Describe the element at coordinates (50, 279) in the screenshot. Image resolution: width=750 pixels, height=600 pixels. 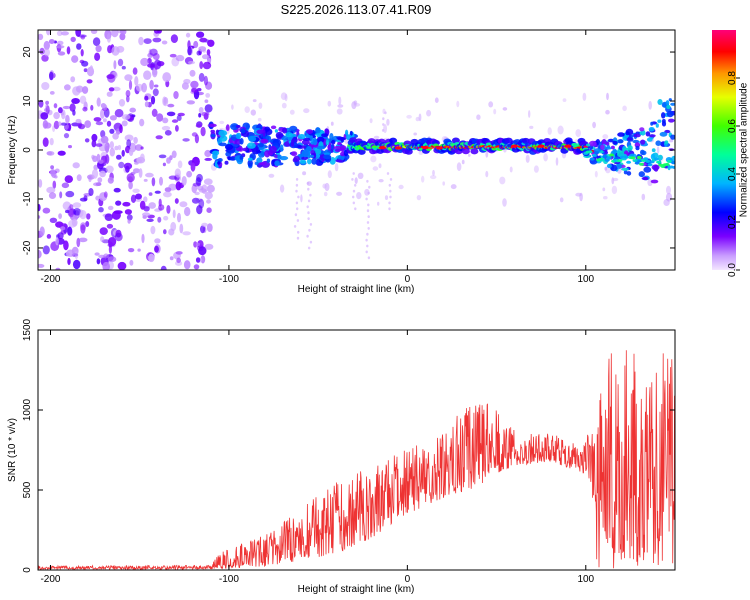
I see `top-x-tick-label: -200` at that location.